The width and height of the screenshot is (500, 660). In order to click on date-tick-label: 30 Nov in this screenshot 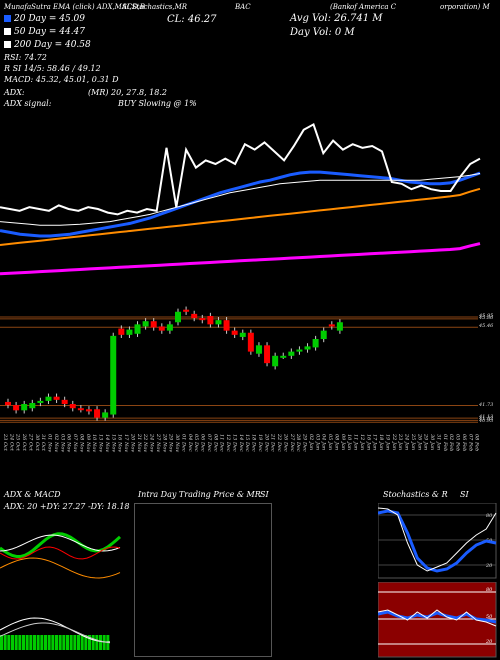, I will do `click(177, 443)`.